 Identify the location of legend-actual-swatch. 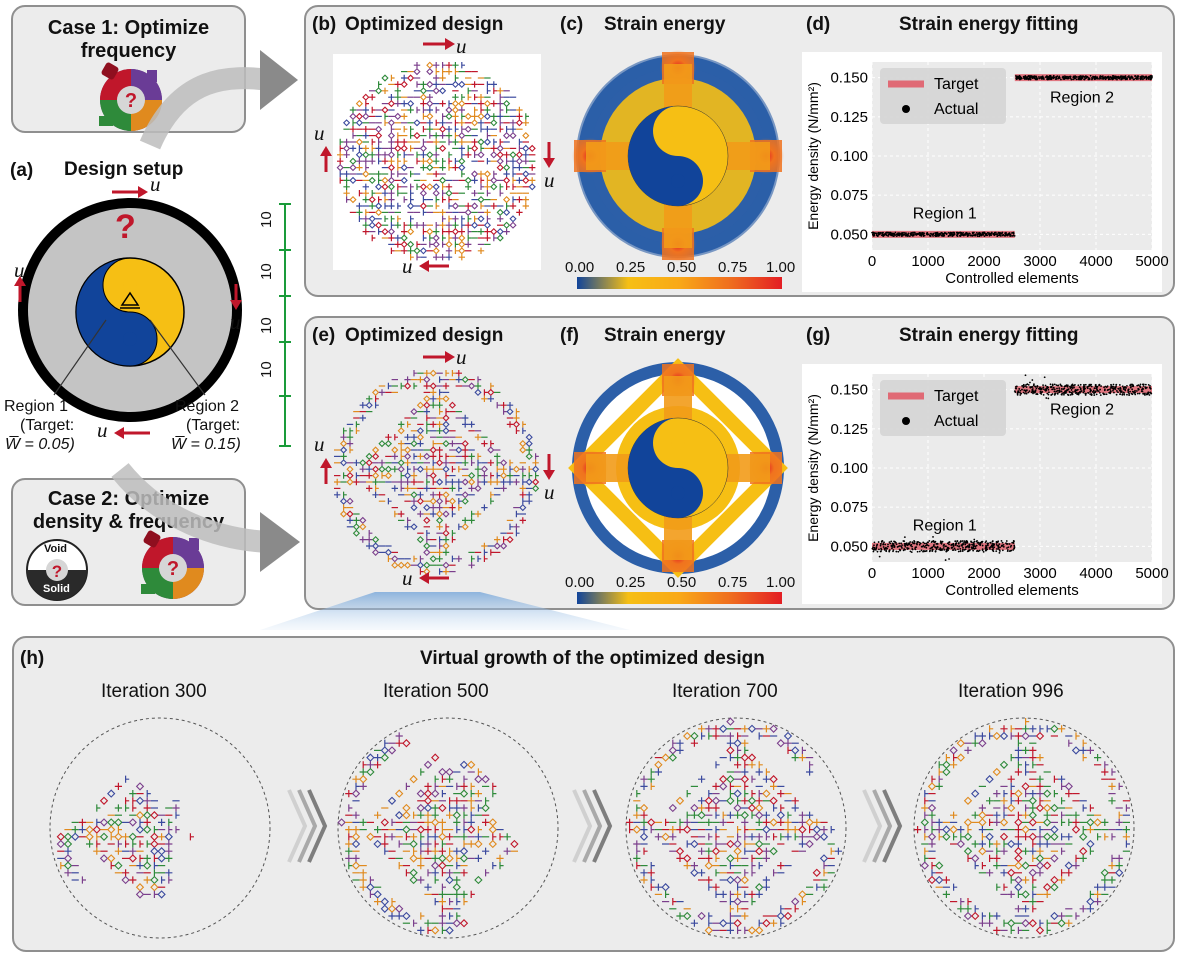
(906, 421).